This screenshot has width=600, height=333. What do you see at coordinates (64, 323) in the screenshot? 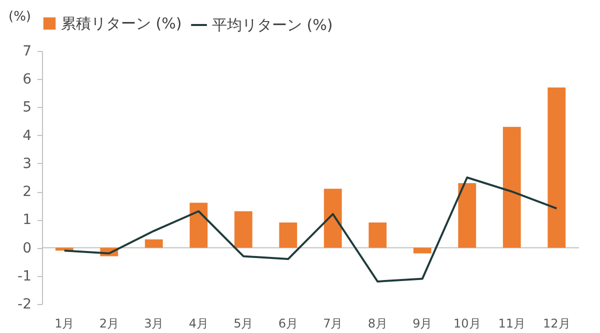
I see `x-tick-label: 1月` at bounding box center [64, 323].